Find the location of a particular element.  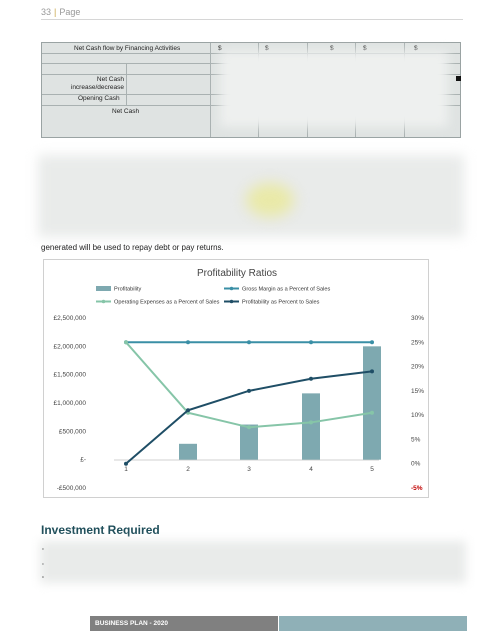

footer-label: BUSINESS PLAN - 2020 is located at coordinates (184, 623).